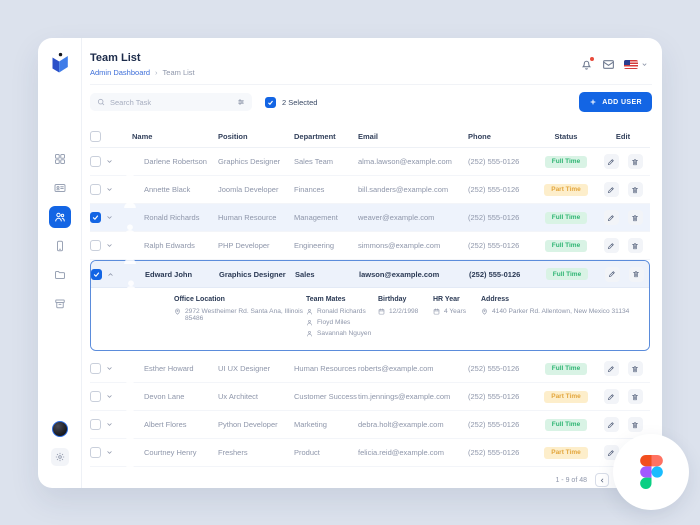 The width and height of the screenshot is (700, 525). I want to click on cell-name: Courtney Henry, so click(170, 452).